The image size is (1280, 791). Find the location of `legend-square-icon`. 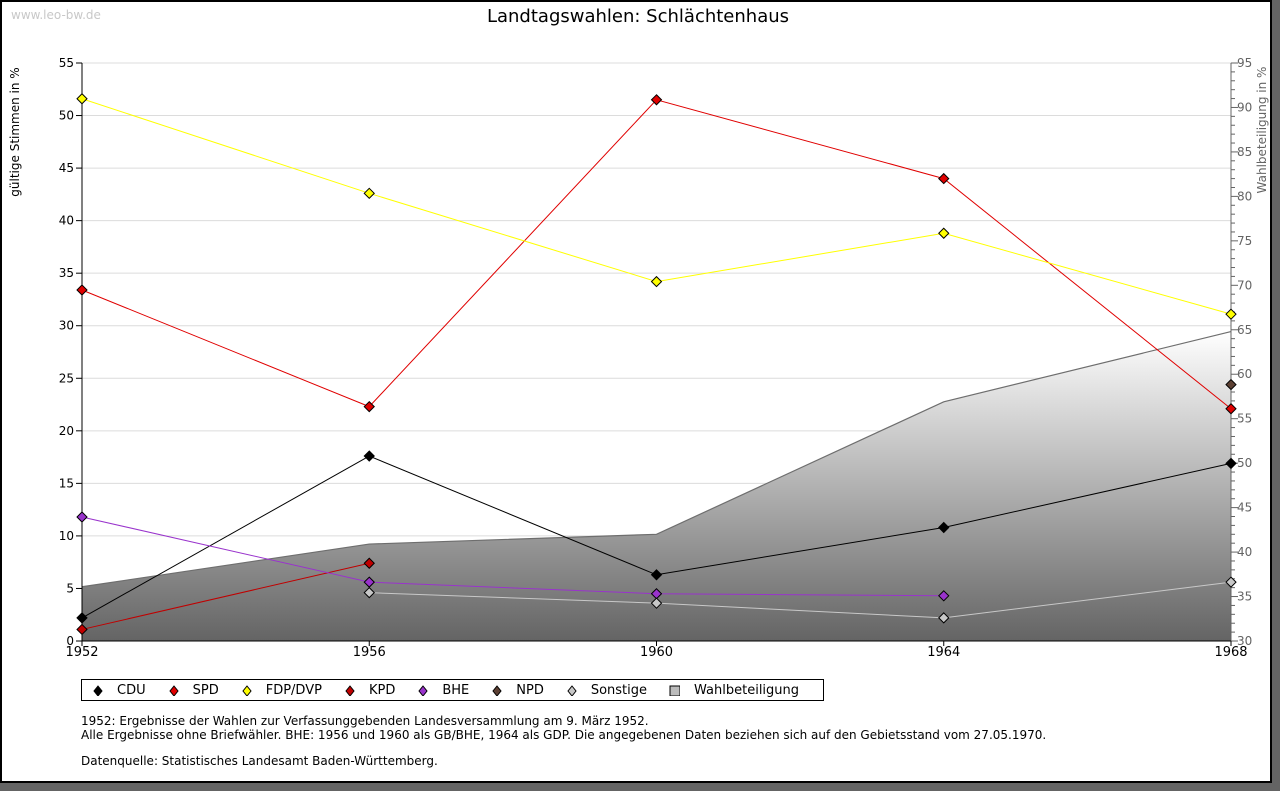

legend-square-icon is located at coordinates (675, 690).